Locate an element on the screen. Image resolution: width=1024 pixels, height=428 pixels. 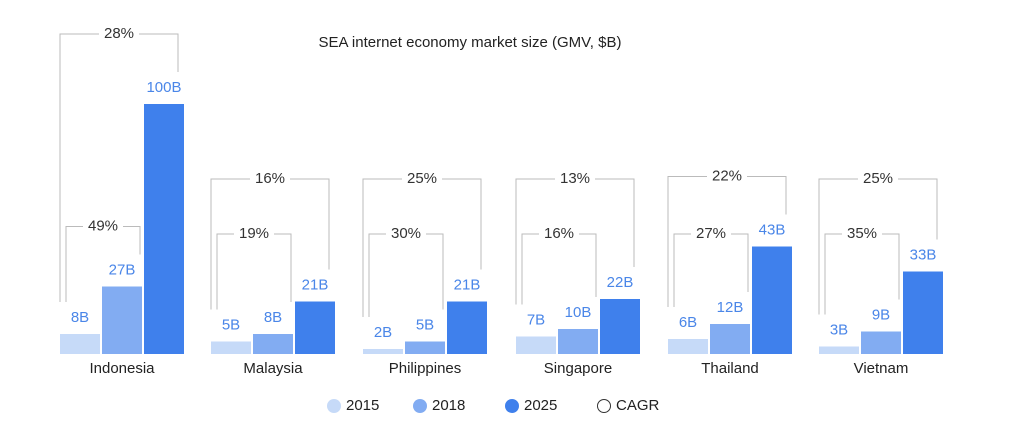
legend-label: CAGR is located at coordinates (638, 405).